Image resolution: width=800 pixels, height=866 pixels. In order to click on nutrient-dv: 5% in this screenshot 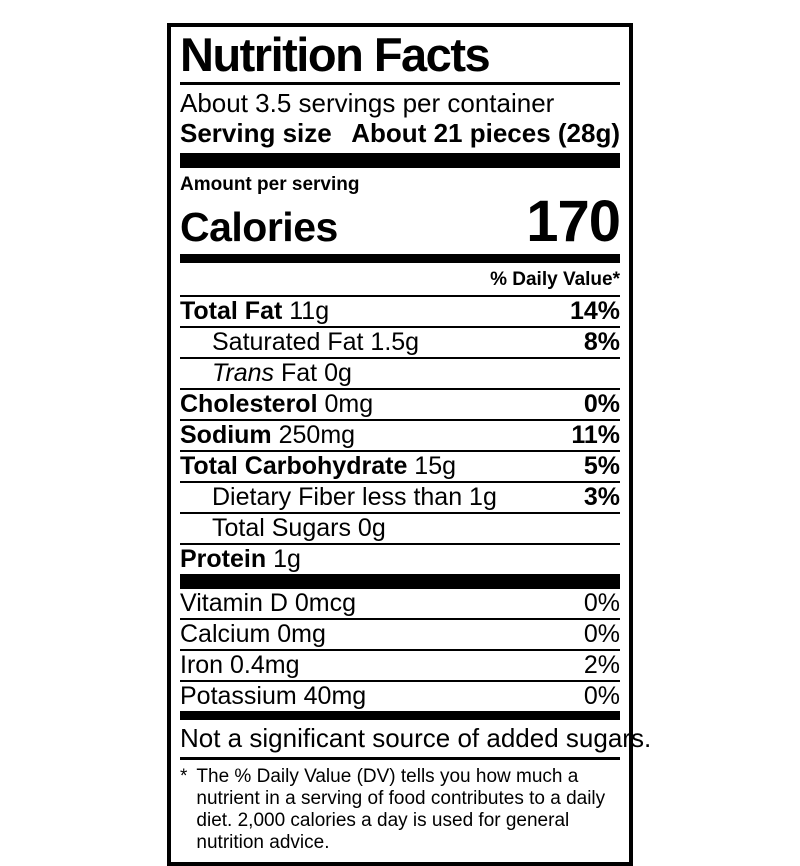, I will do `click(601, 466)`.